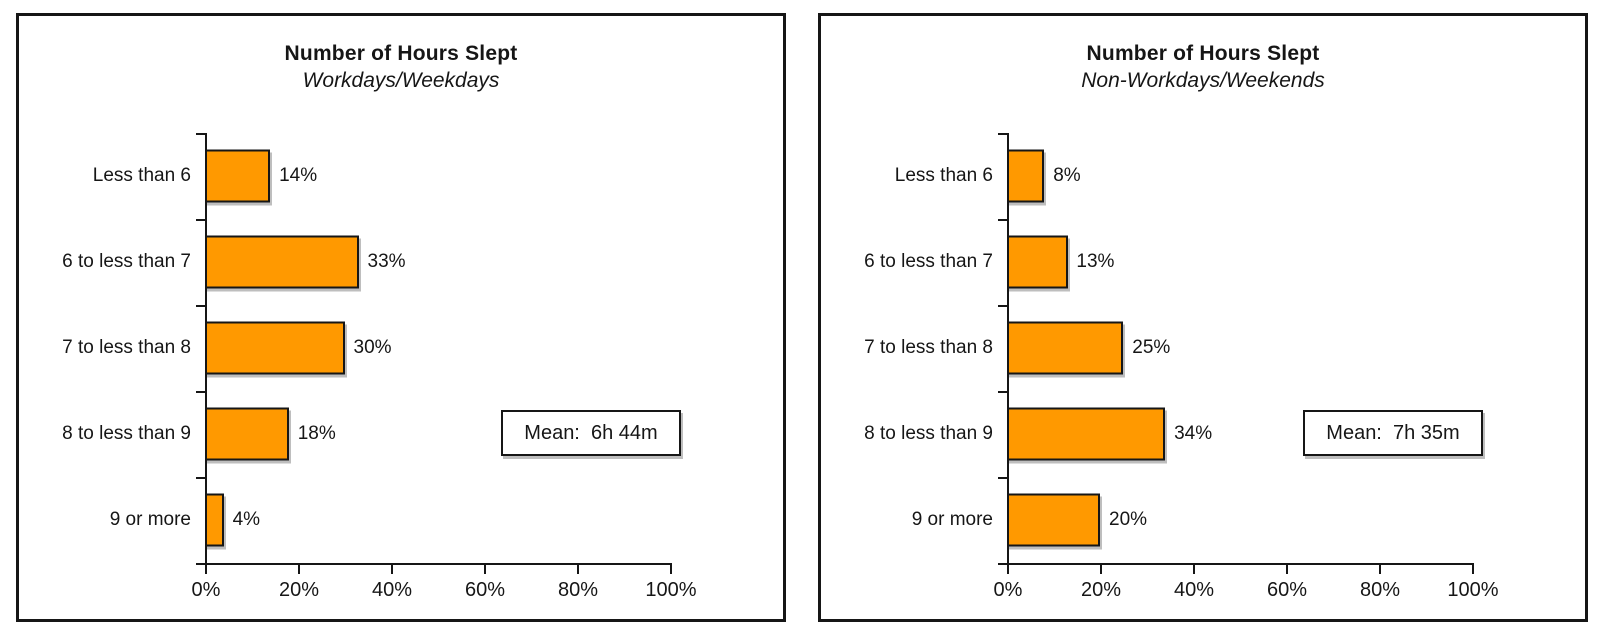 The height and width of the screenshot is (631, 1600). What do you see at coordinates (372, 347) in the screenshot?
I see `value-label: 30%` at bounding box center [372, 347].